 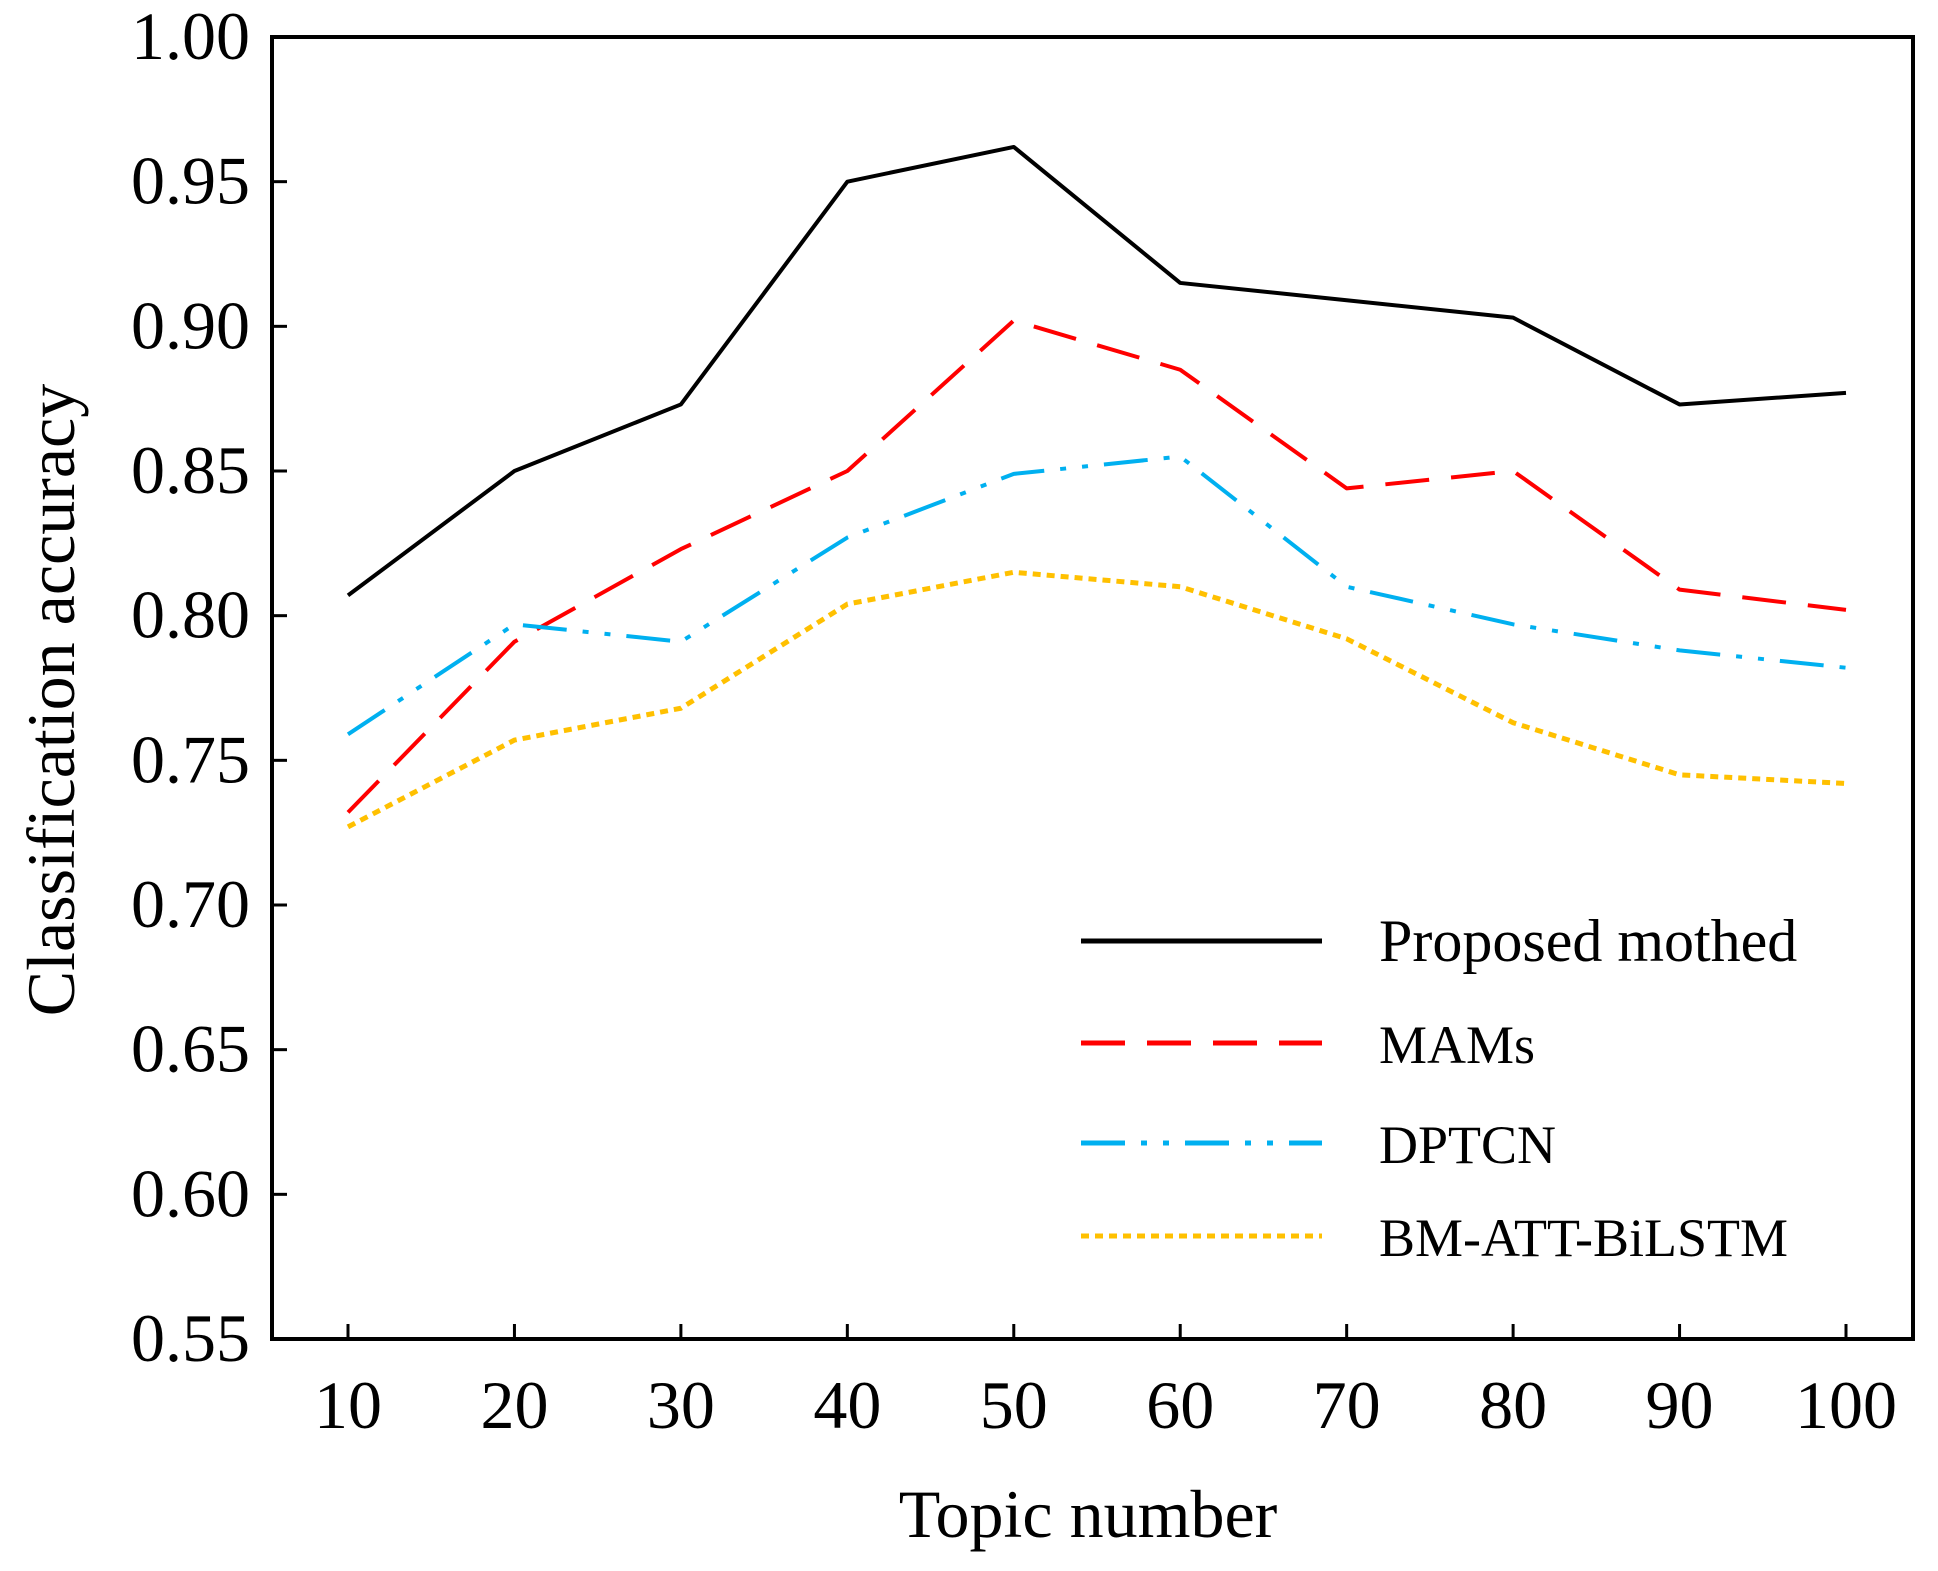 I want to click on x-tick-label: 30, so click(x=681, y=1405).